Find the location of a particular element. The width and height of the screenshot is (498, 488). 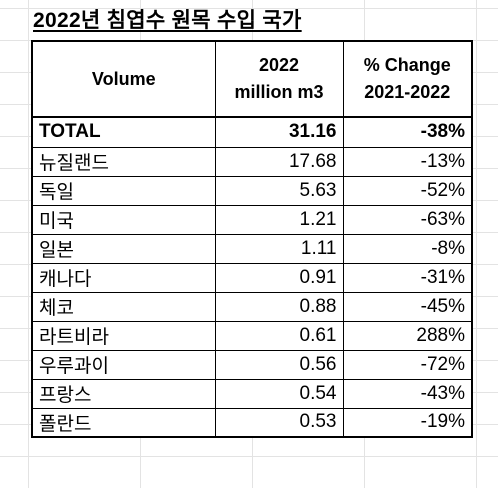

table-row: 우루과이 0.56 -72% is located at coordinates (252, 365).